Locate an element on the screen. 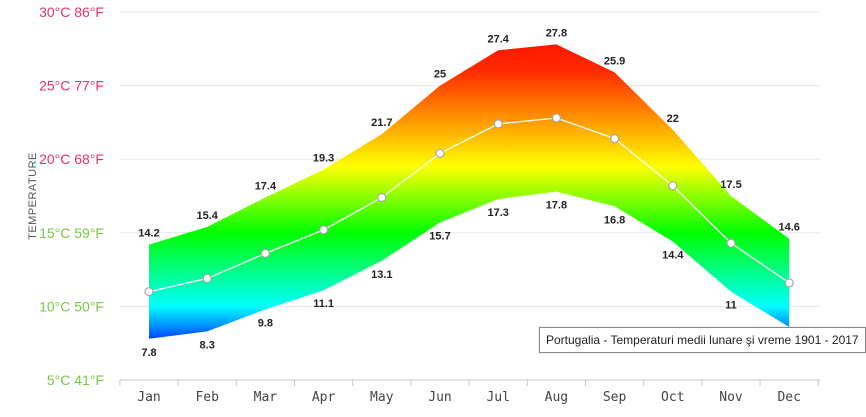 Image resolution: width=866 pixels, height=417 pixels. y-tick-label: 25°C 77°F is located at coordinates (71, 86).